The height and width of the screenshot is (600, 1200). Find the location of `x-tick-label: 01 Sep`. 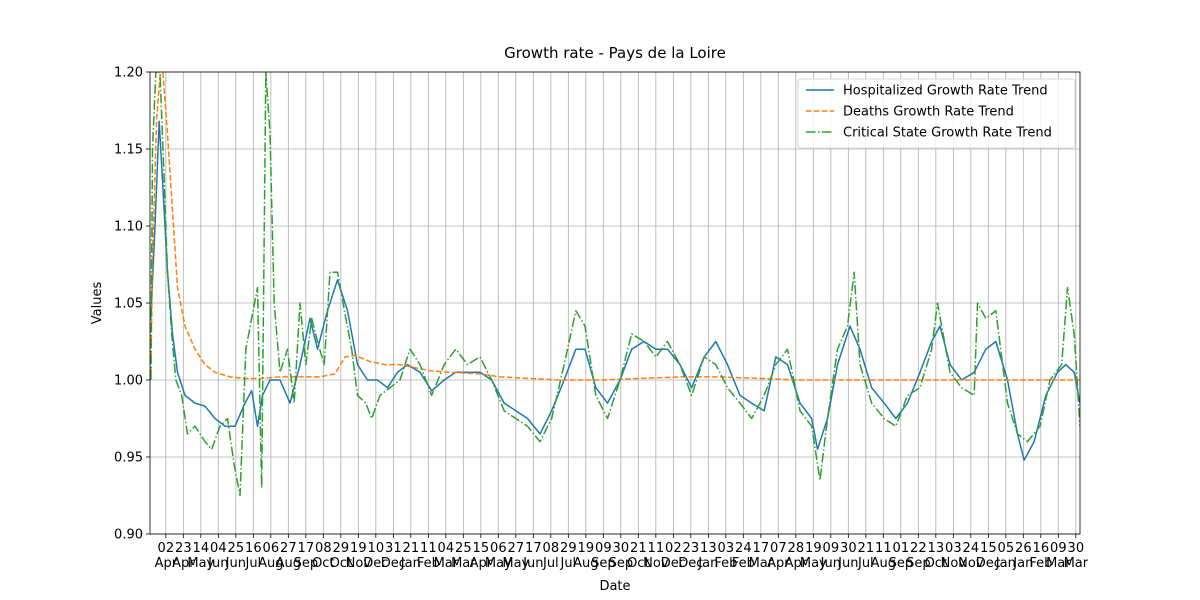

x-tick-label: 01 Sep is located at coordinates (901, 556).